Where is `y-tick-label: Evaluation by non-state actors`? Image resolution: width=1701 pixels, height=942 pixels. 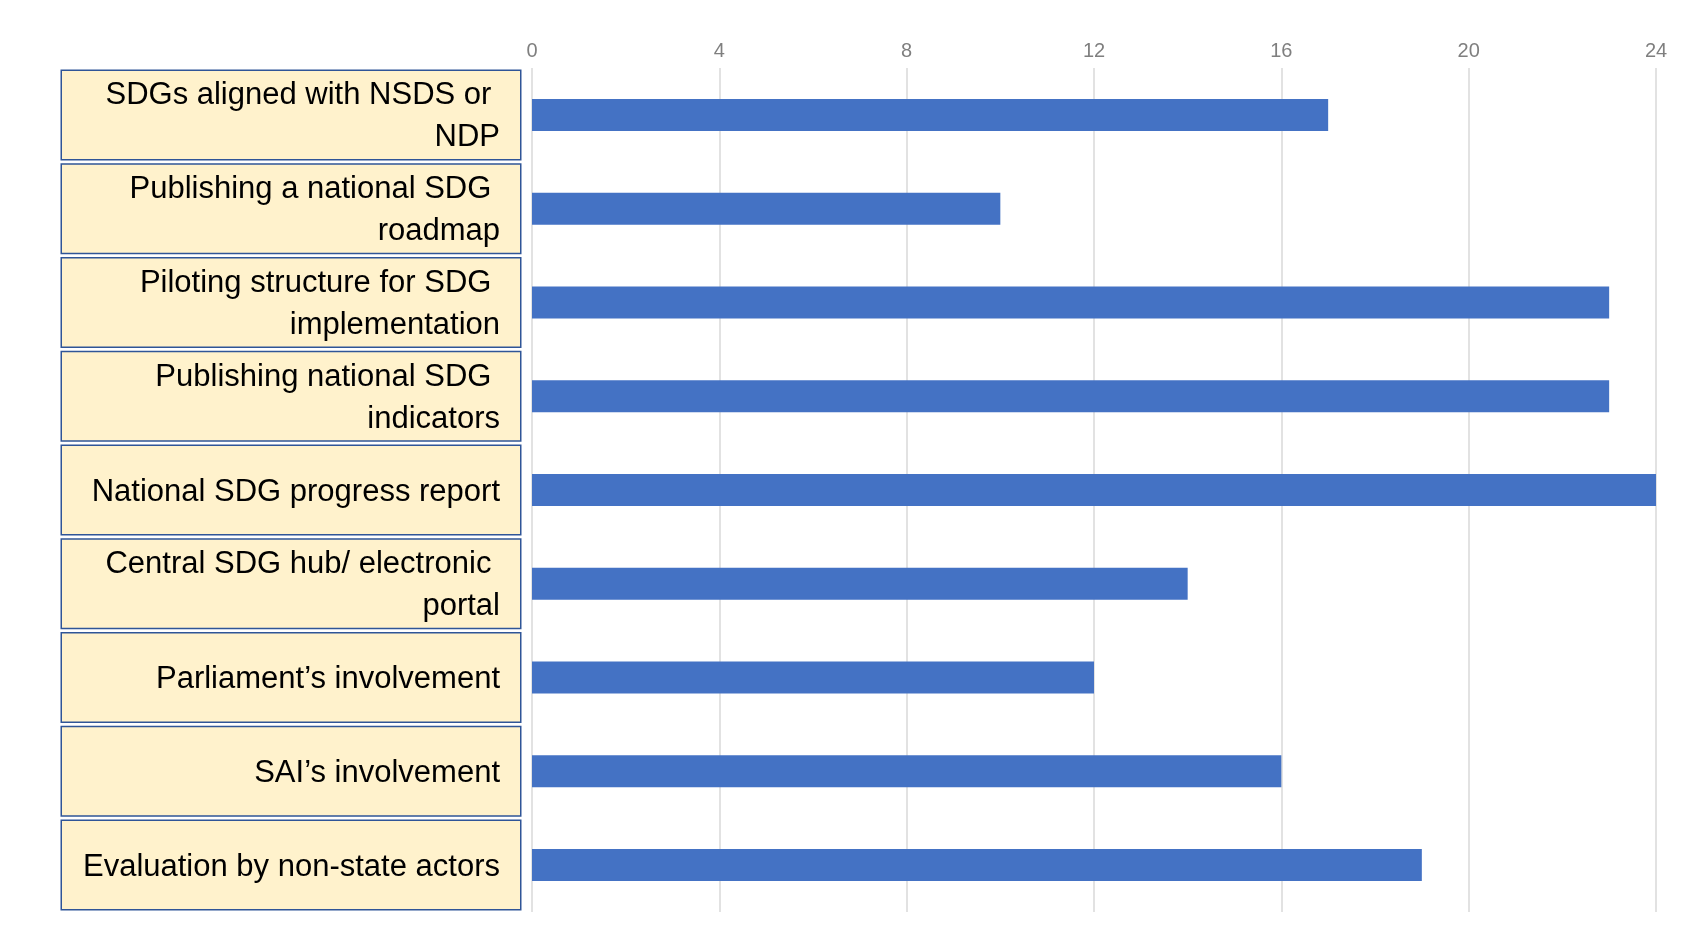
y-tick-label: Evaluation by non-state actors is located at coordinates (291, 865).